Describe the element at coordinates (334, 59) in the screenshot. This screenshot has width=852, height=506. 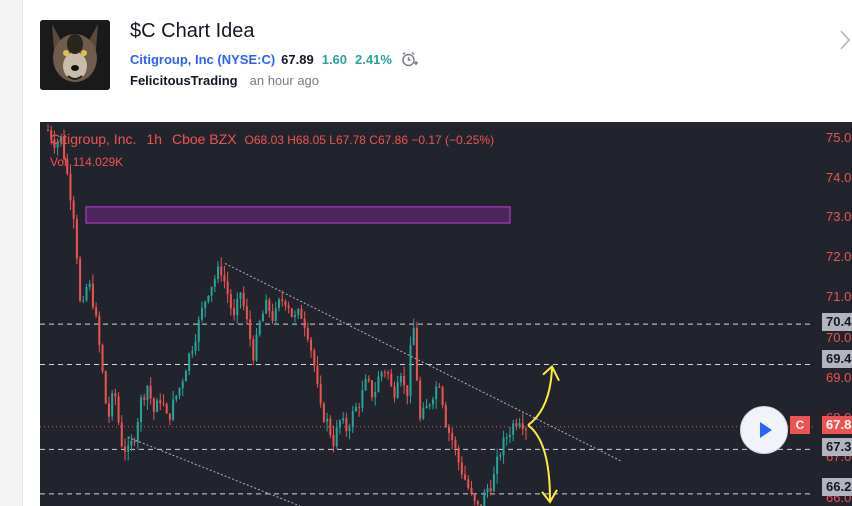
I see `price-change: 1.60` at that location.